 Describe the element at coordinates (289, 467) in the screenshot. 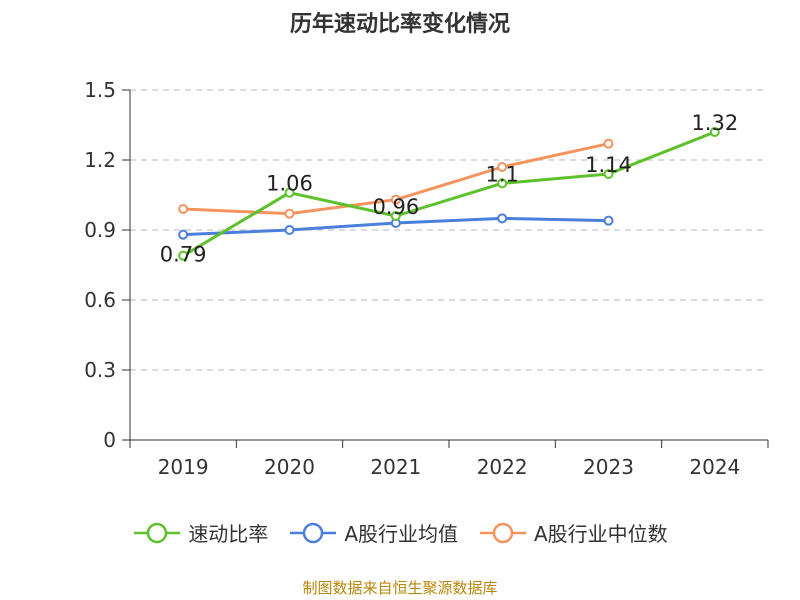

I see `x-tick-label: 2020` at that location.